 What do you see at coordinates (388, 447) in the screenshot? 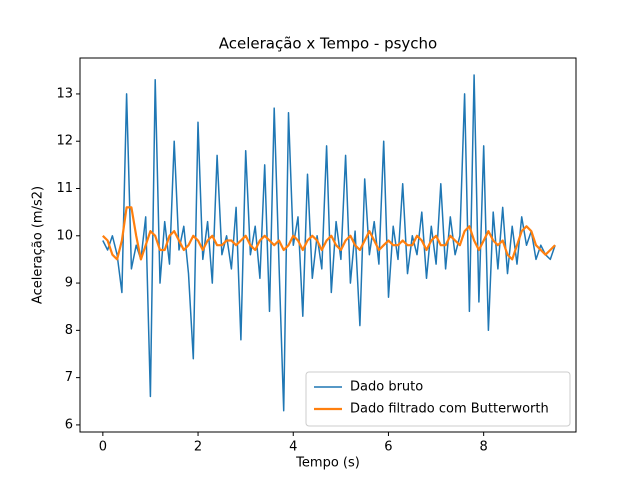
I see `x-tick-label: 6` at bounding box center [388, 447].